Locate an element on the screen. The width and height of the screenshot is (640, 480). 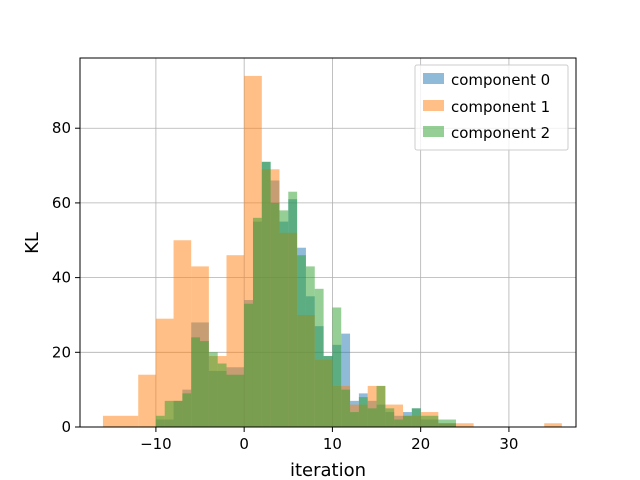
x-tick-label: 20 is located at coordinates (420, 444).